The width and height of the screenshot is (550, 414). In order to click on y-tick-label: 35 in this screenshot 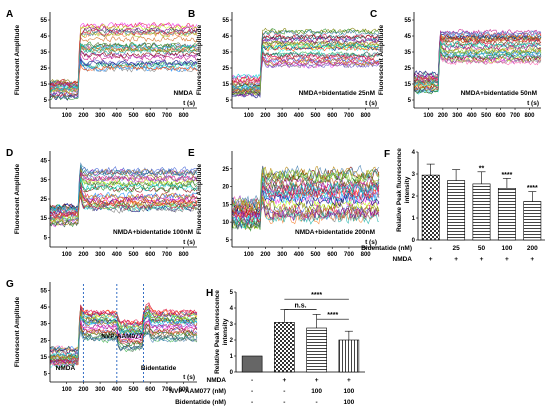, I will do `click(43, 325)`.